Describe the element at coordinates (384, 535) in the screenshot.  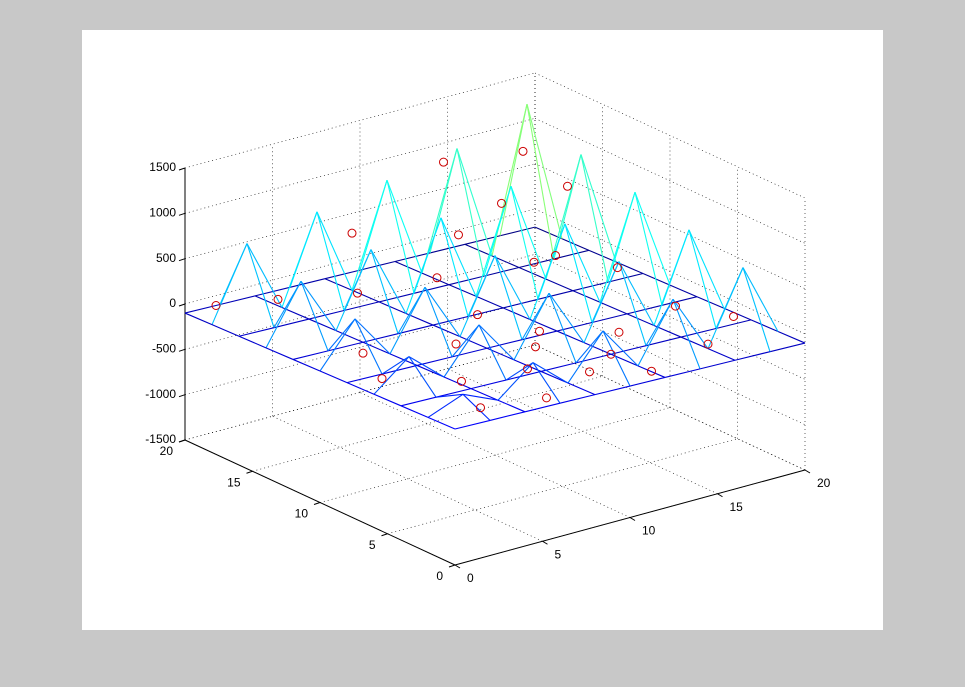
I see `y-tick` at that location.